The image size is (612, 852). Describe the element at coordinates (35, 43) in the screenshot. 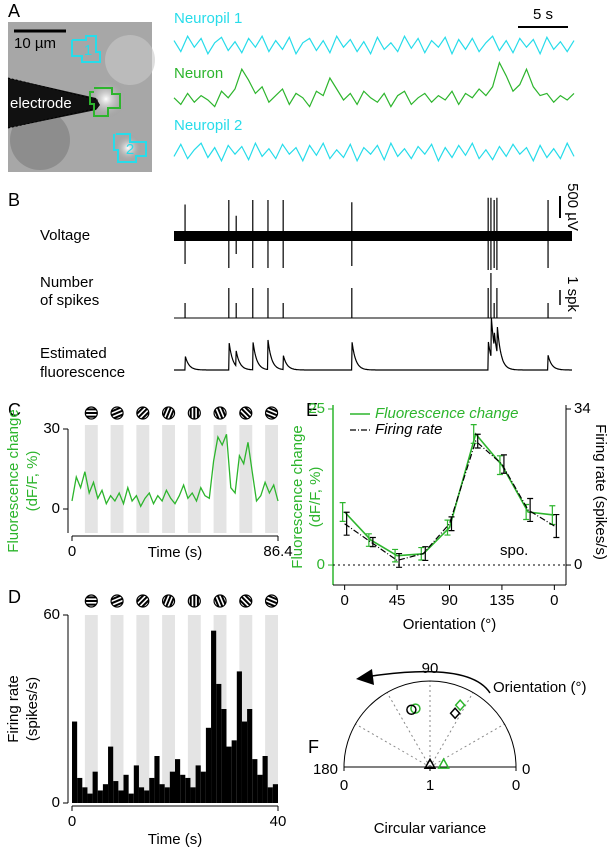

I see `image-scale-label: 10 µm` at that location.